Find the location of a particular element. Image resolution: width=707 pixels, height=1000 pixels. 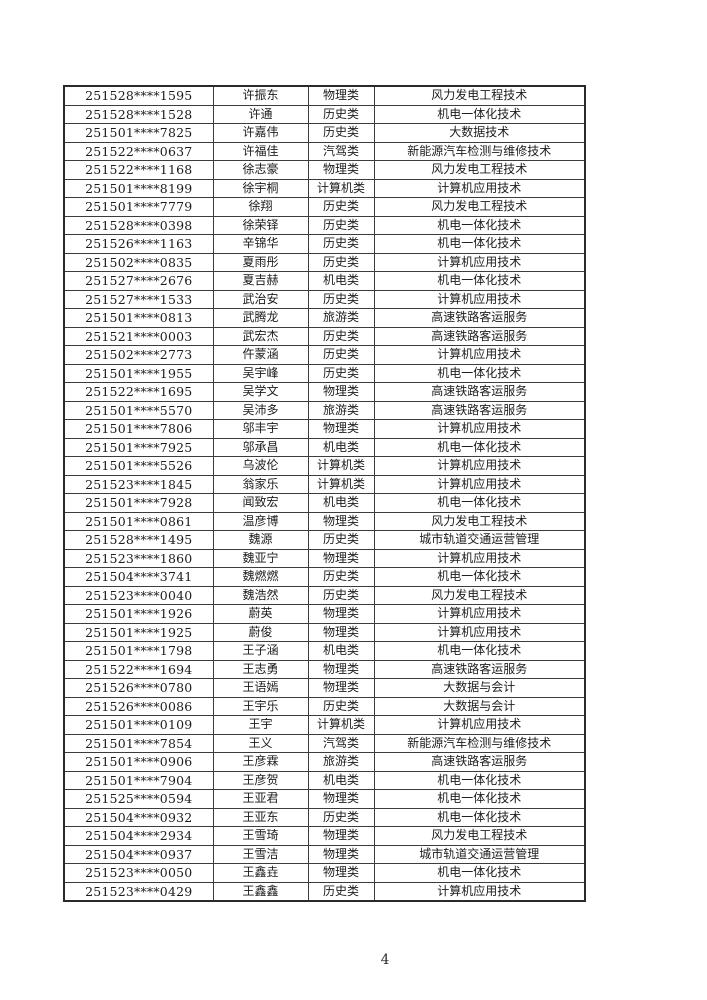

candidate-id-cell: 251522****1694 is located at coordinates (138, 669).